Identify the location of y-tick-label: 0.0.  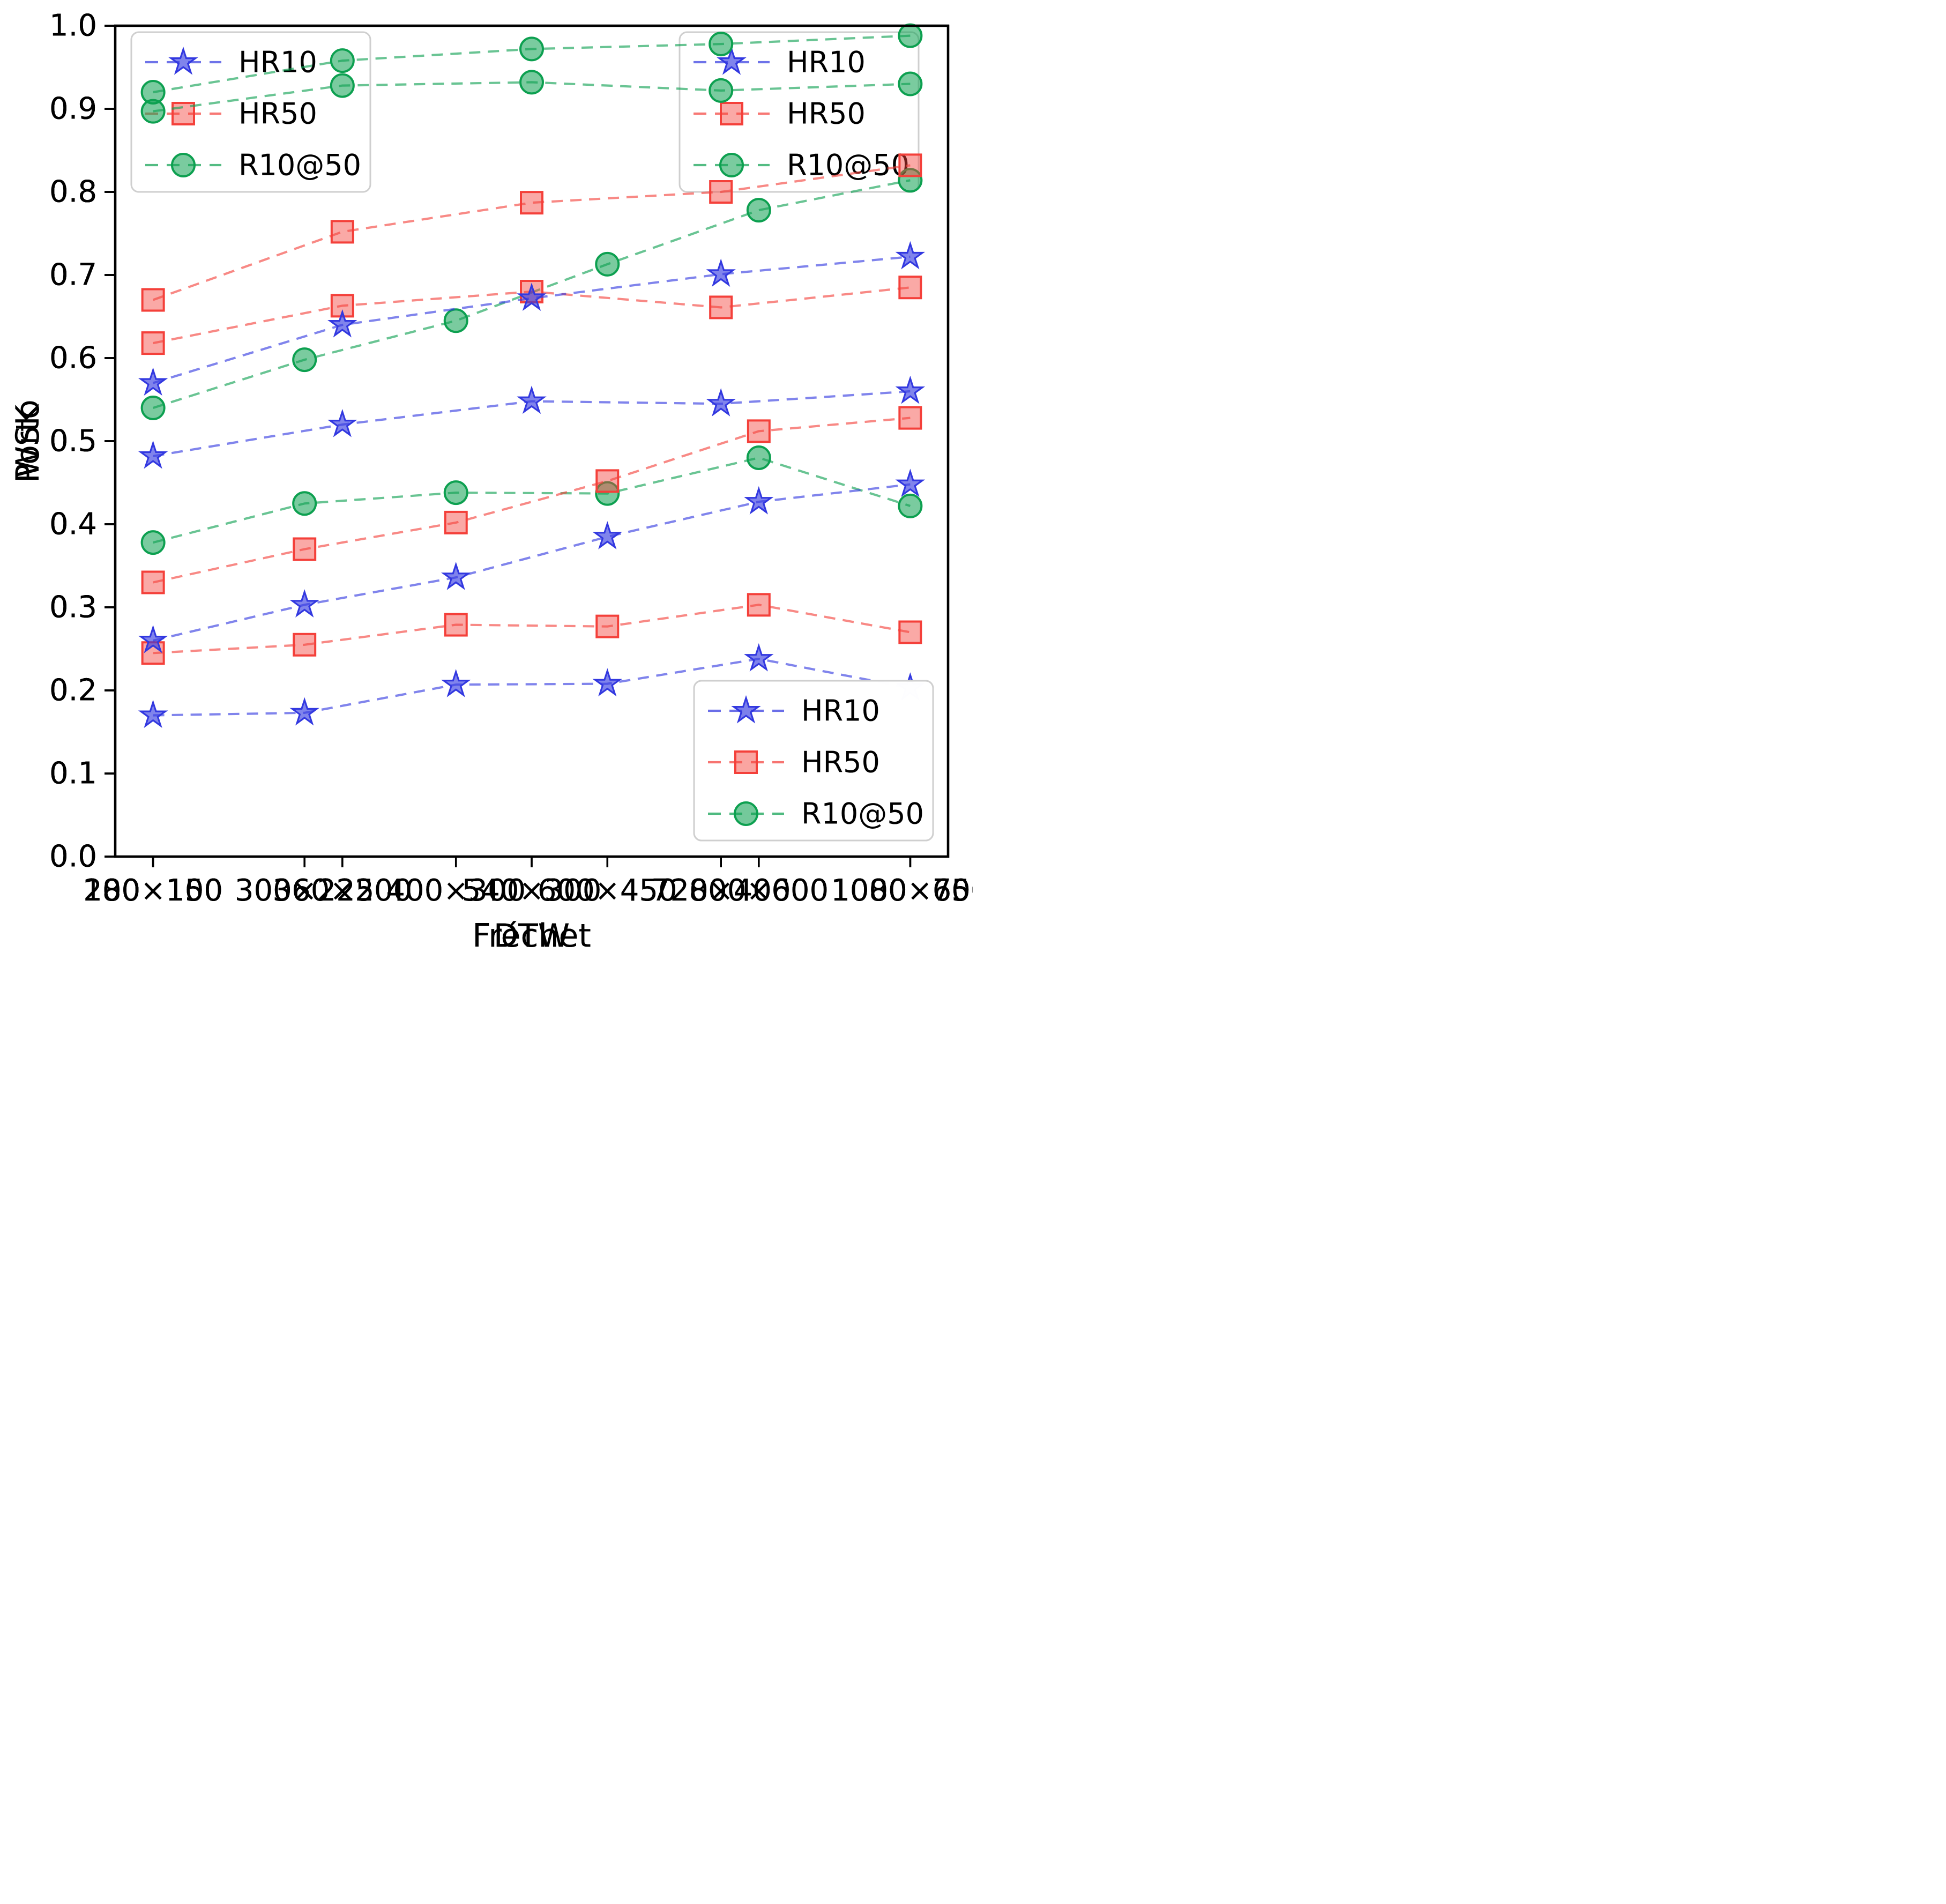
(73, 856).